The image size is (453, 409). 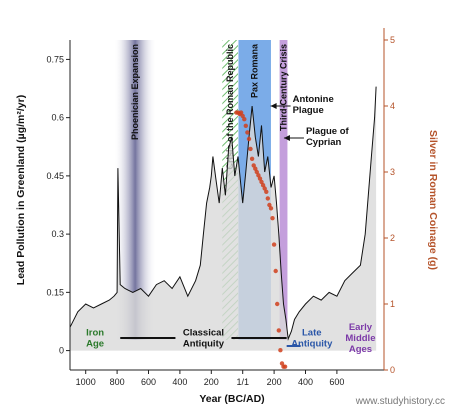 What do you see at coordinates (21, 190) in the screenshot?
I see `y-axis-label: Lead Pollution in Greenland (µg/m²/yr)` at bounding box center [21, 190].